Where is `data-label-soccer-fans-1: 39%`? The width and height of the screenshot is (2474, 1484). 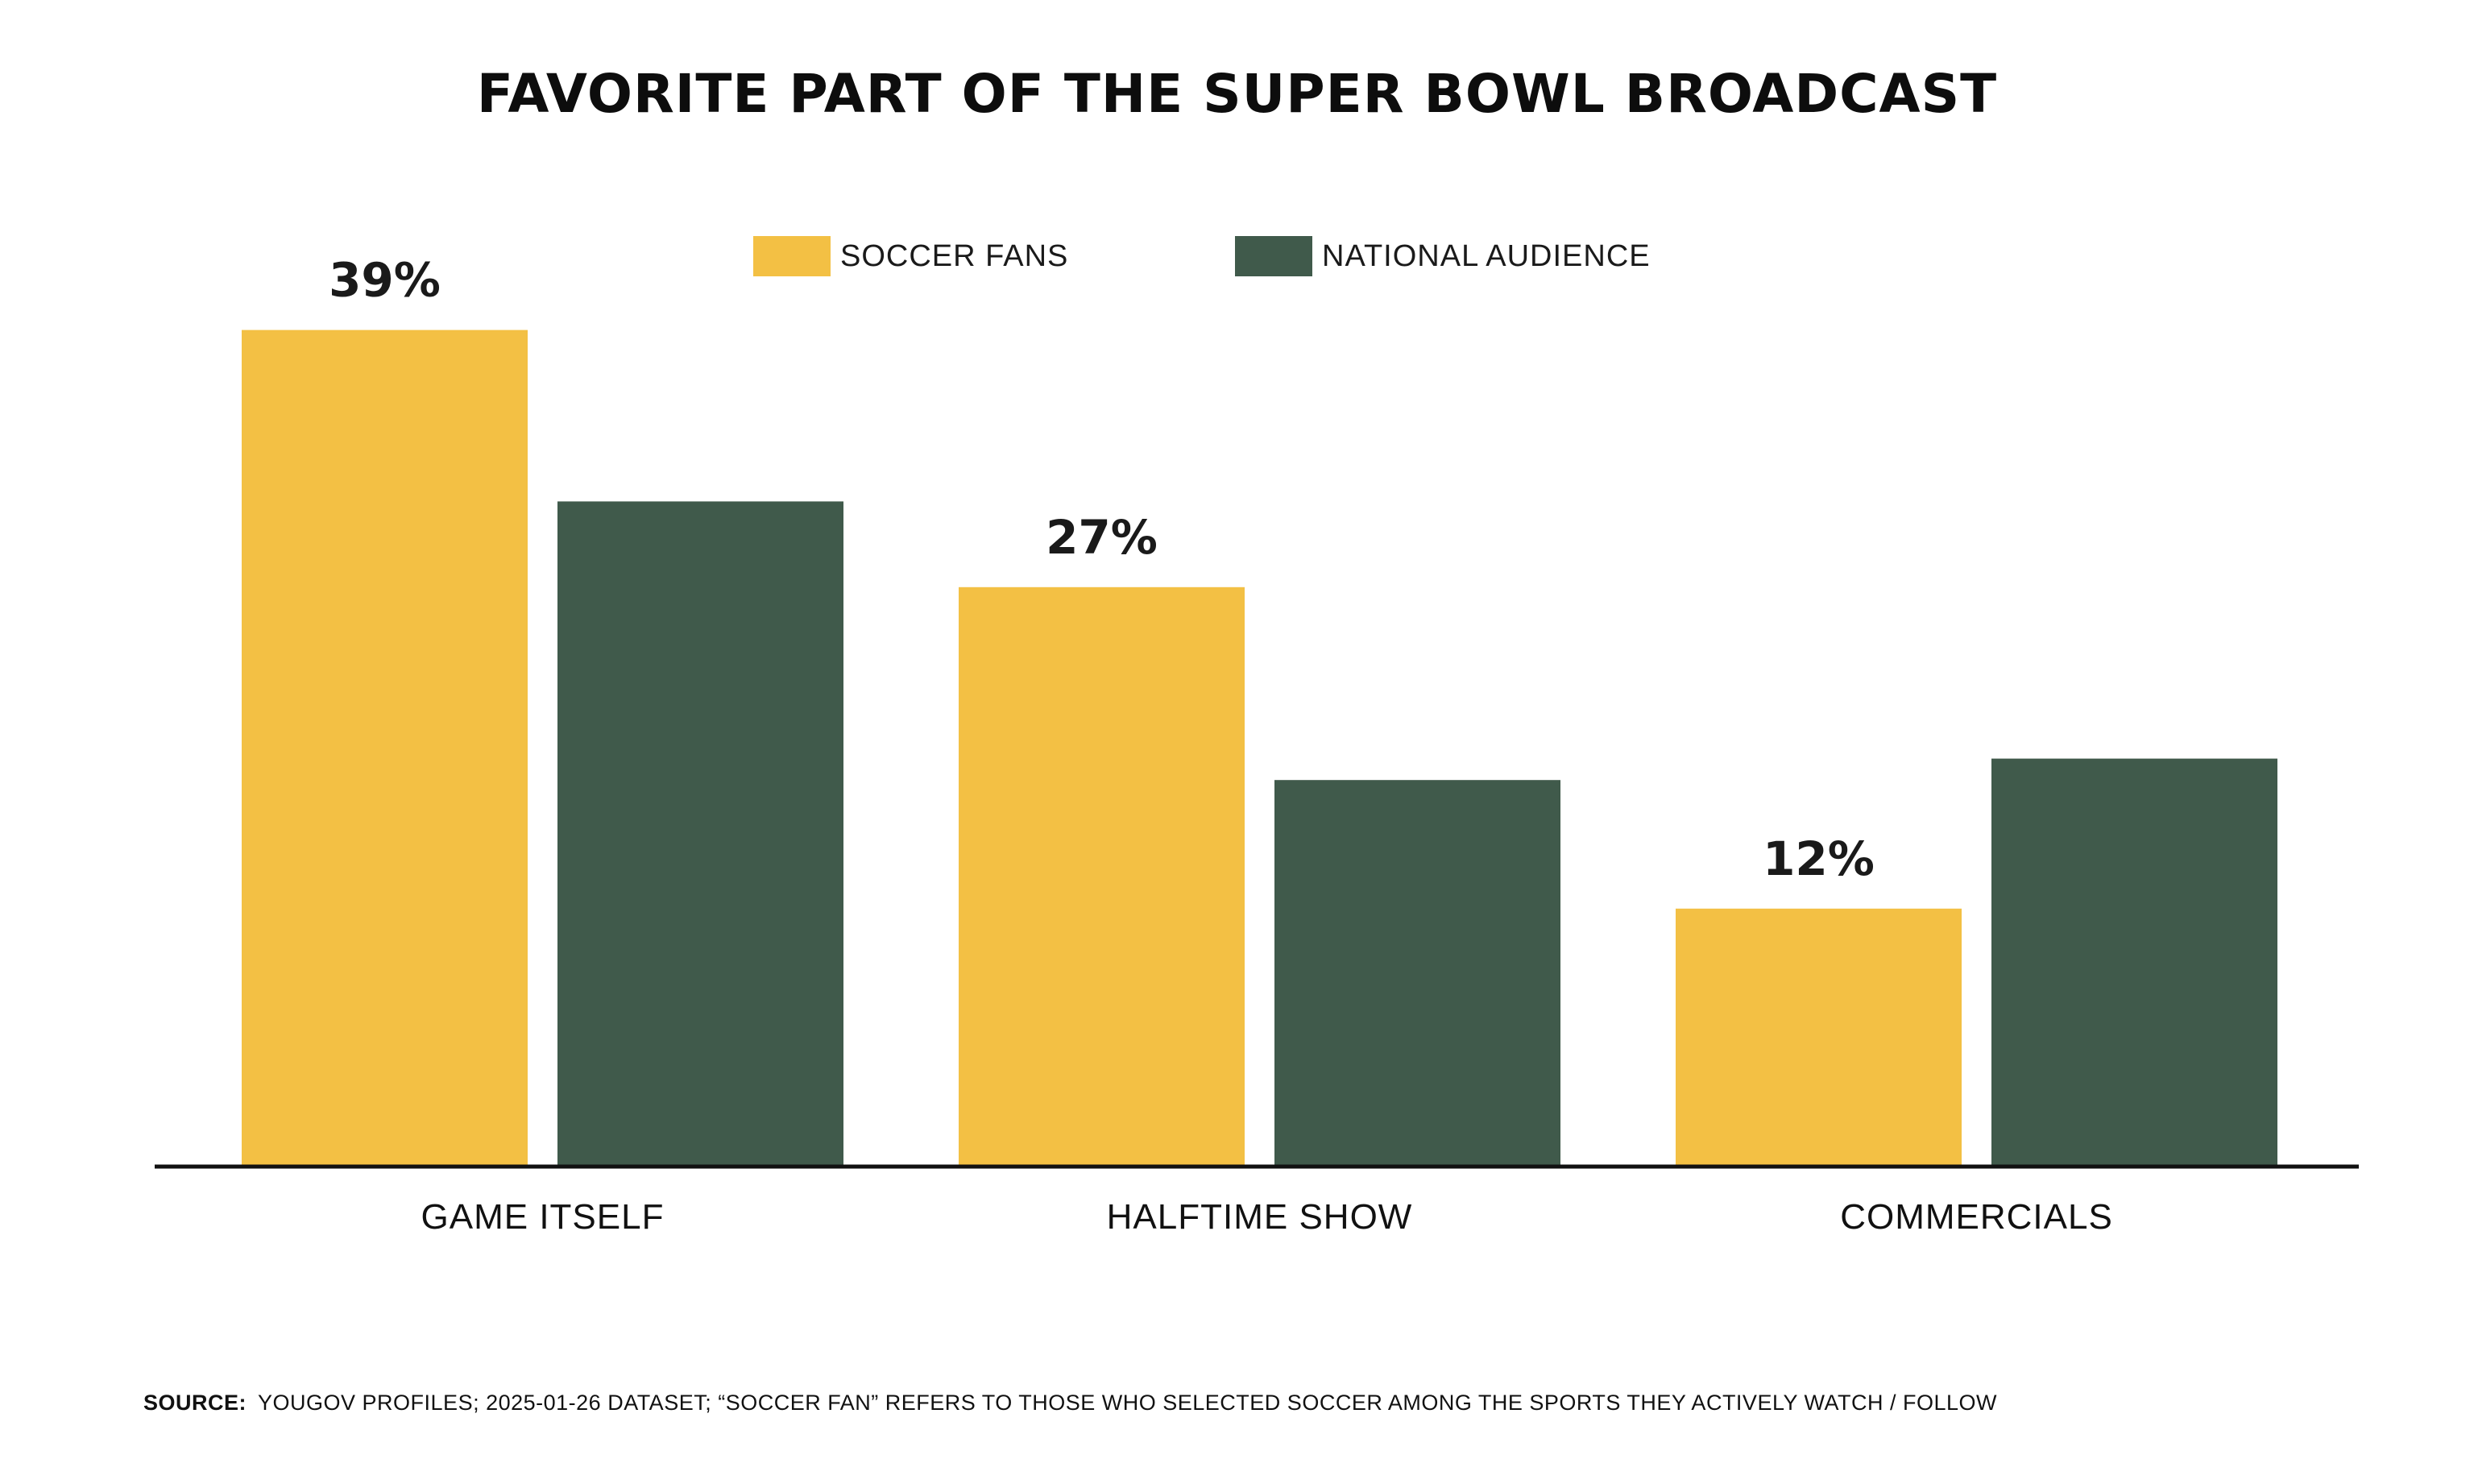 data-label-soccer-fans-1: 39% is located at coordinates (385, 280).